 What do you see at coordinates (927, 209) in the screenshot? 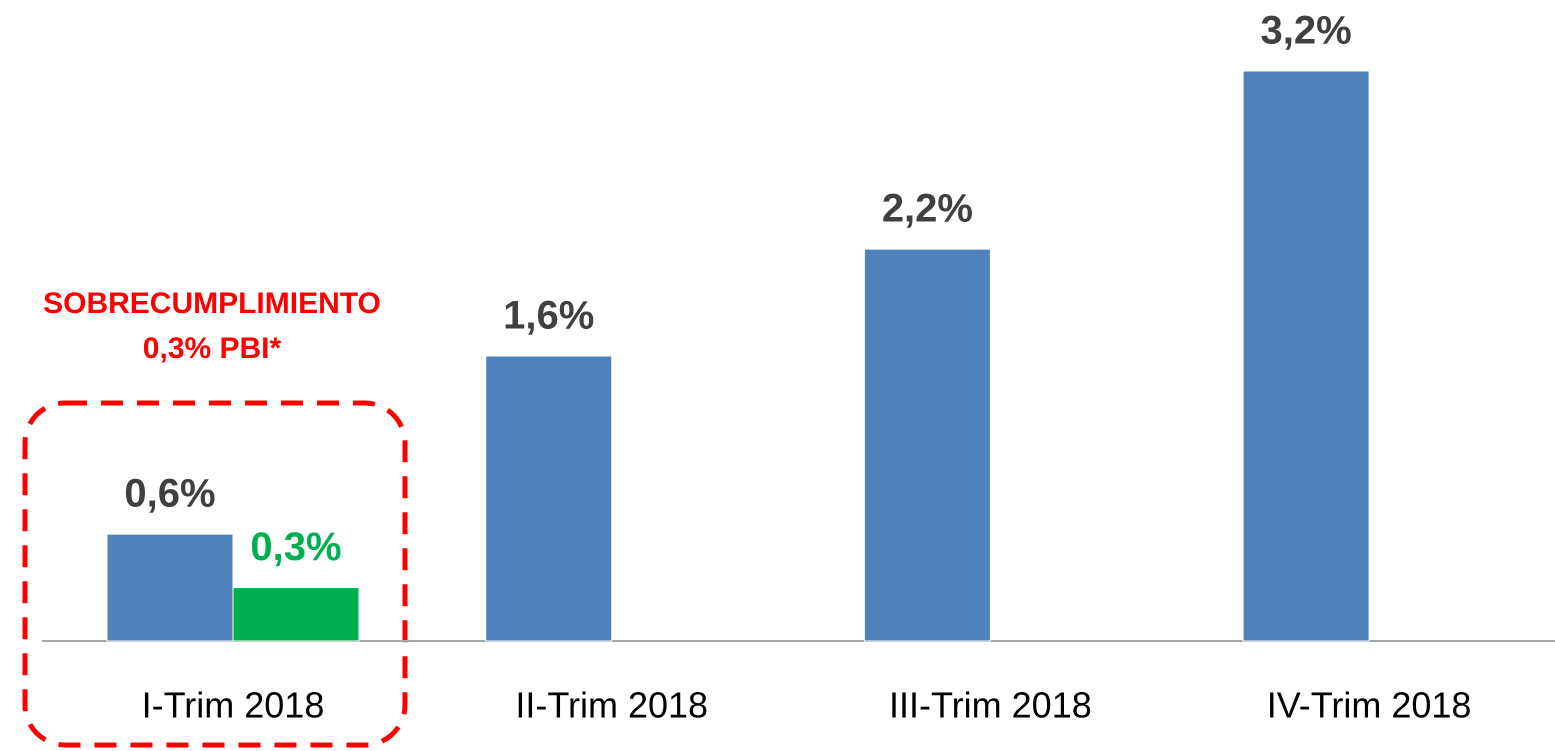
I see `data-label: 2,2%` at bounding box center [927, 209].